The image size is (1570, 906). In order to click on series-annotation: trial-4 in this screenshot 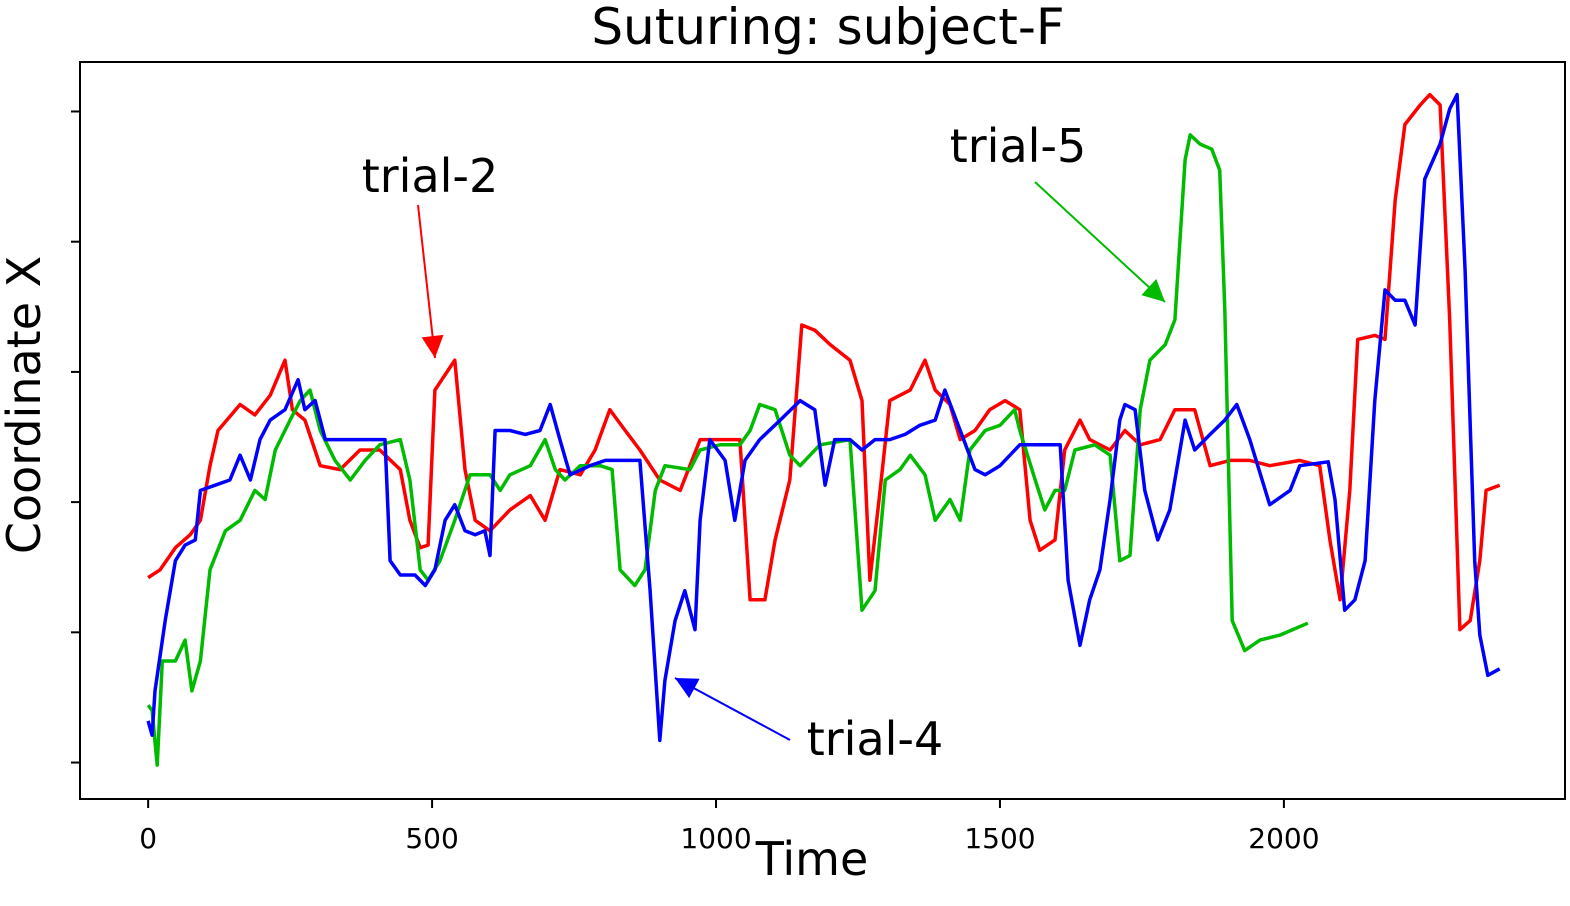, I will do `click(875, 739)`.